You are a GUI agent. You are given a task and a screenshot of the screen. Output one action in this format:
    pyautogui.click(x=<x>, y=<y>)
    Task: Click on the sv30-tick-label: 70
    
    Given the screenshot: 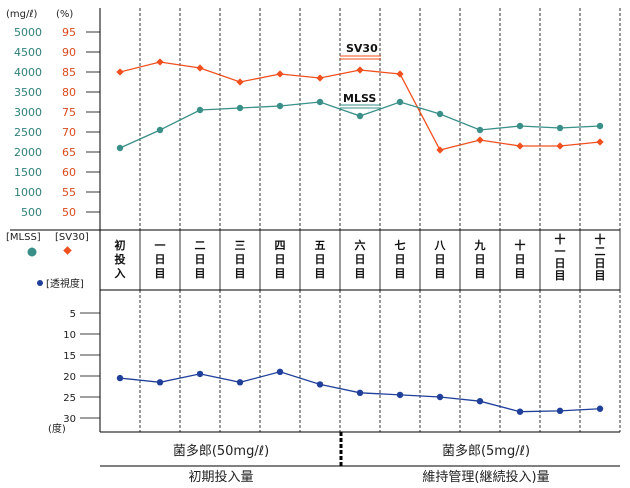 What is the action you would take?
    pyautogui.click(x=69, y=132)
    